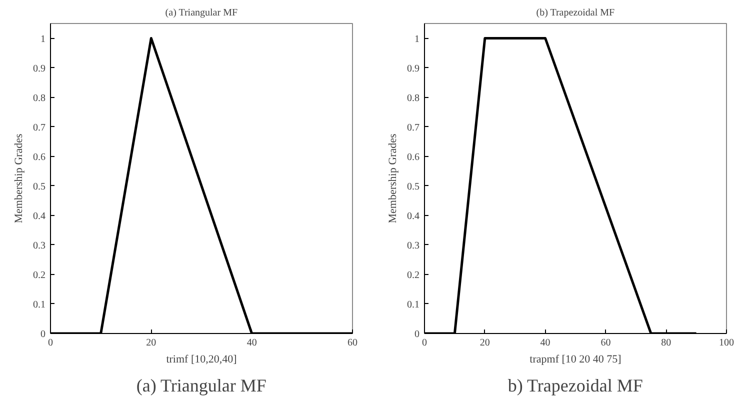 This screenshot has width=748, height=406. What do you see at coordinates (576, 360) in the screenshot?
I see `x-axis-title: trapmf [10 20 40 75]` at bounding box center [576, 360].